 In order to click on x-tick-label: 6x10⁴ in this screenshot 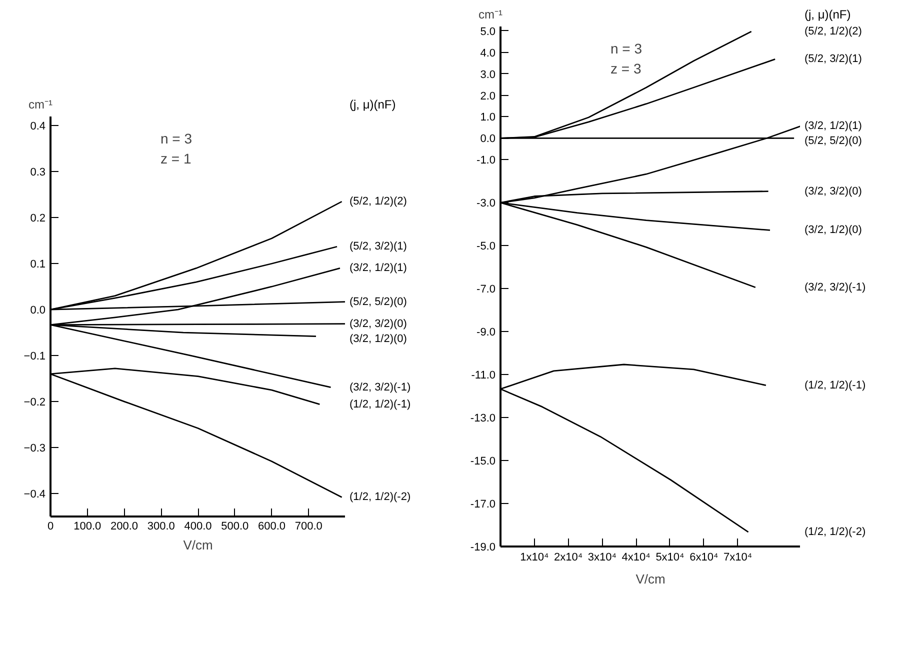, I will do `click(704, 558)`.